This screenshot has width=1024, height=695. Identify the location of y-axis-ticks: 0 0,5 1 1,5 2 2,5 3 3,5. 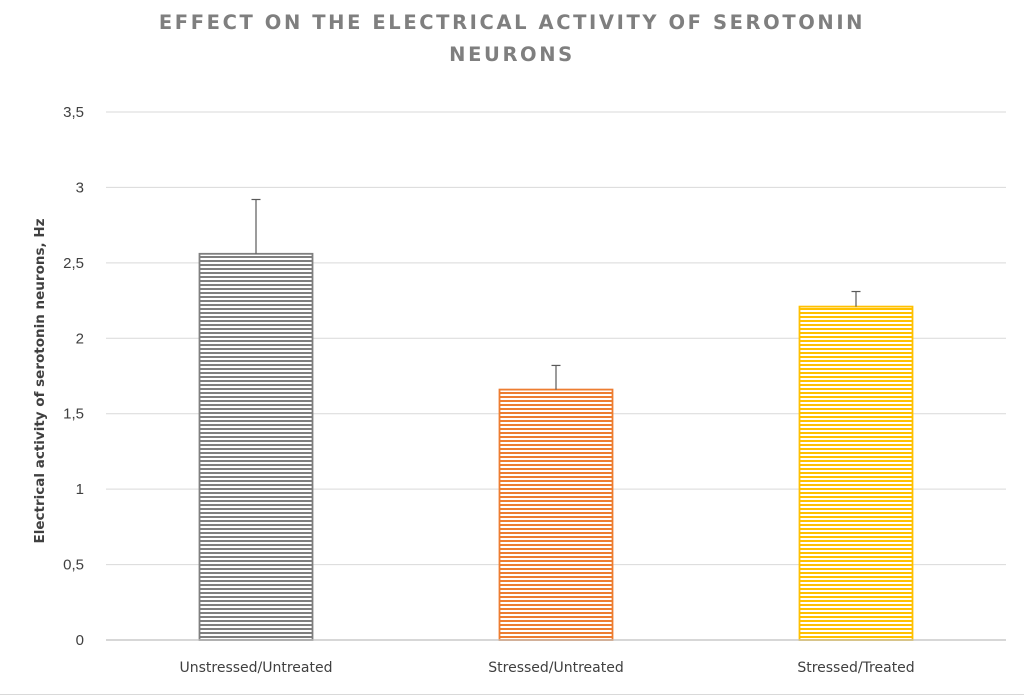
(73, 376).